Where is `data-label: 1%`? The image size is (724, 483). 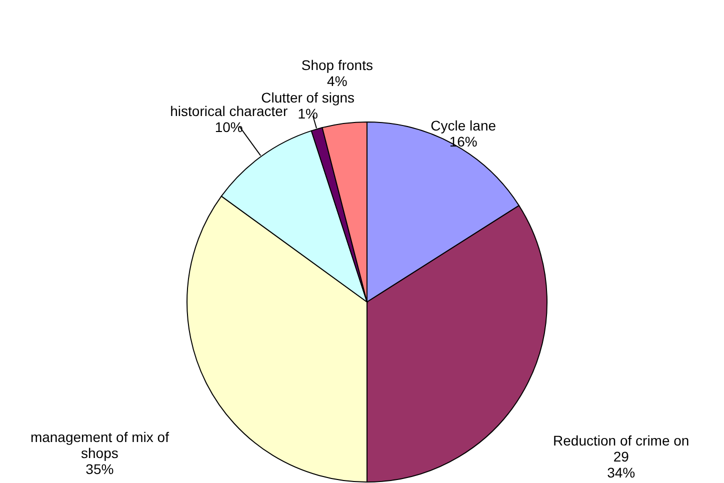
data-label: 1% is located at coordinates (308, 113).